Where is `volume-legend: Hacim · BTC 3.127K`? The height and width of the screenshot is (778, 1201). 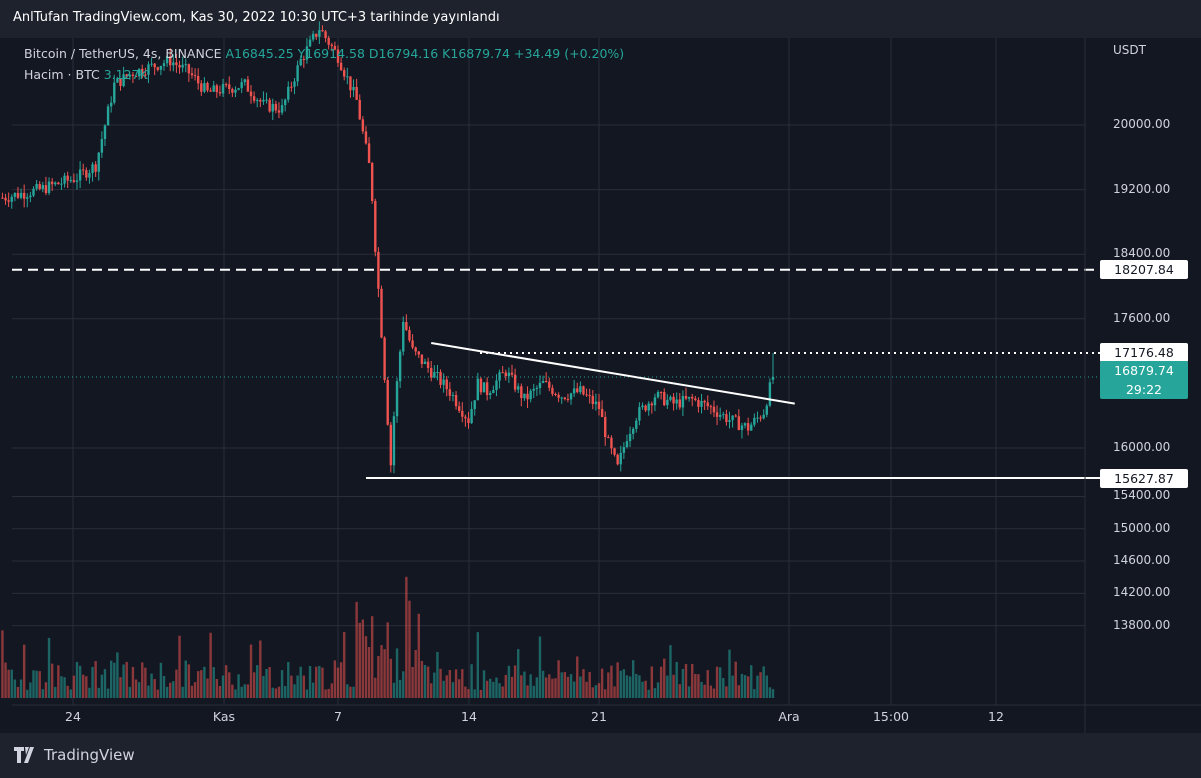
volume-legend: Hacim · BTC 3.127K is located at coordinates (86, 74).